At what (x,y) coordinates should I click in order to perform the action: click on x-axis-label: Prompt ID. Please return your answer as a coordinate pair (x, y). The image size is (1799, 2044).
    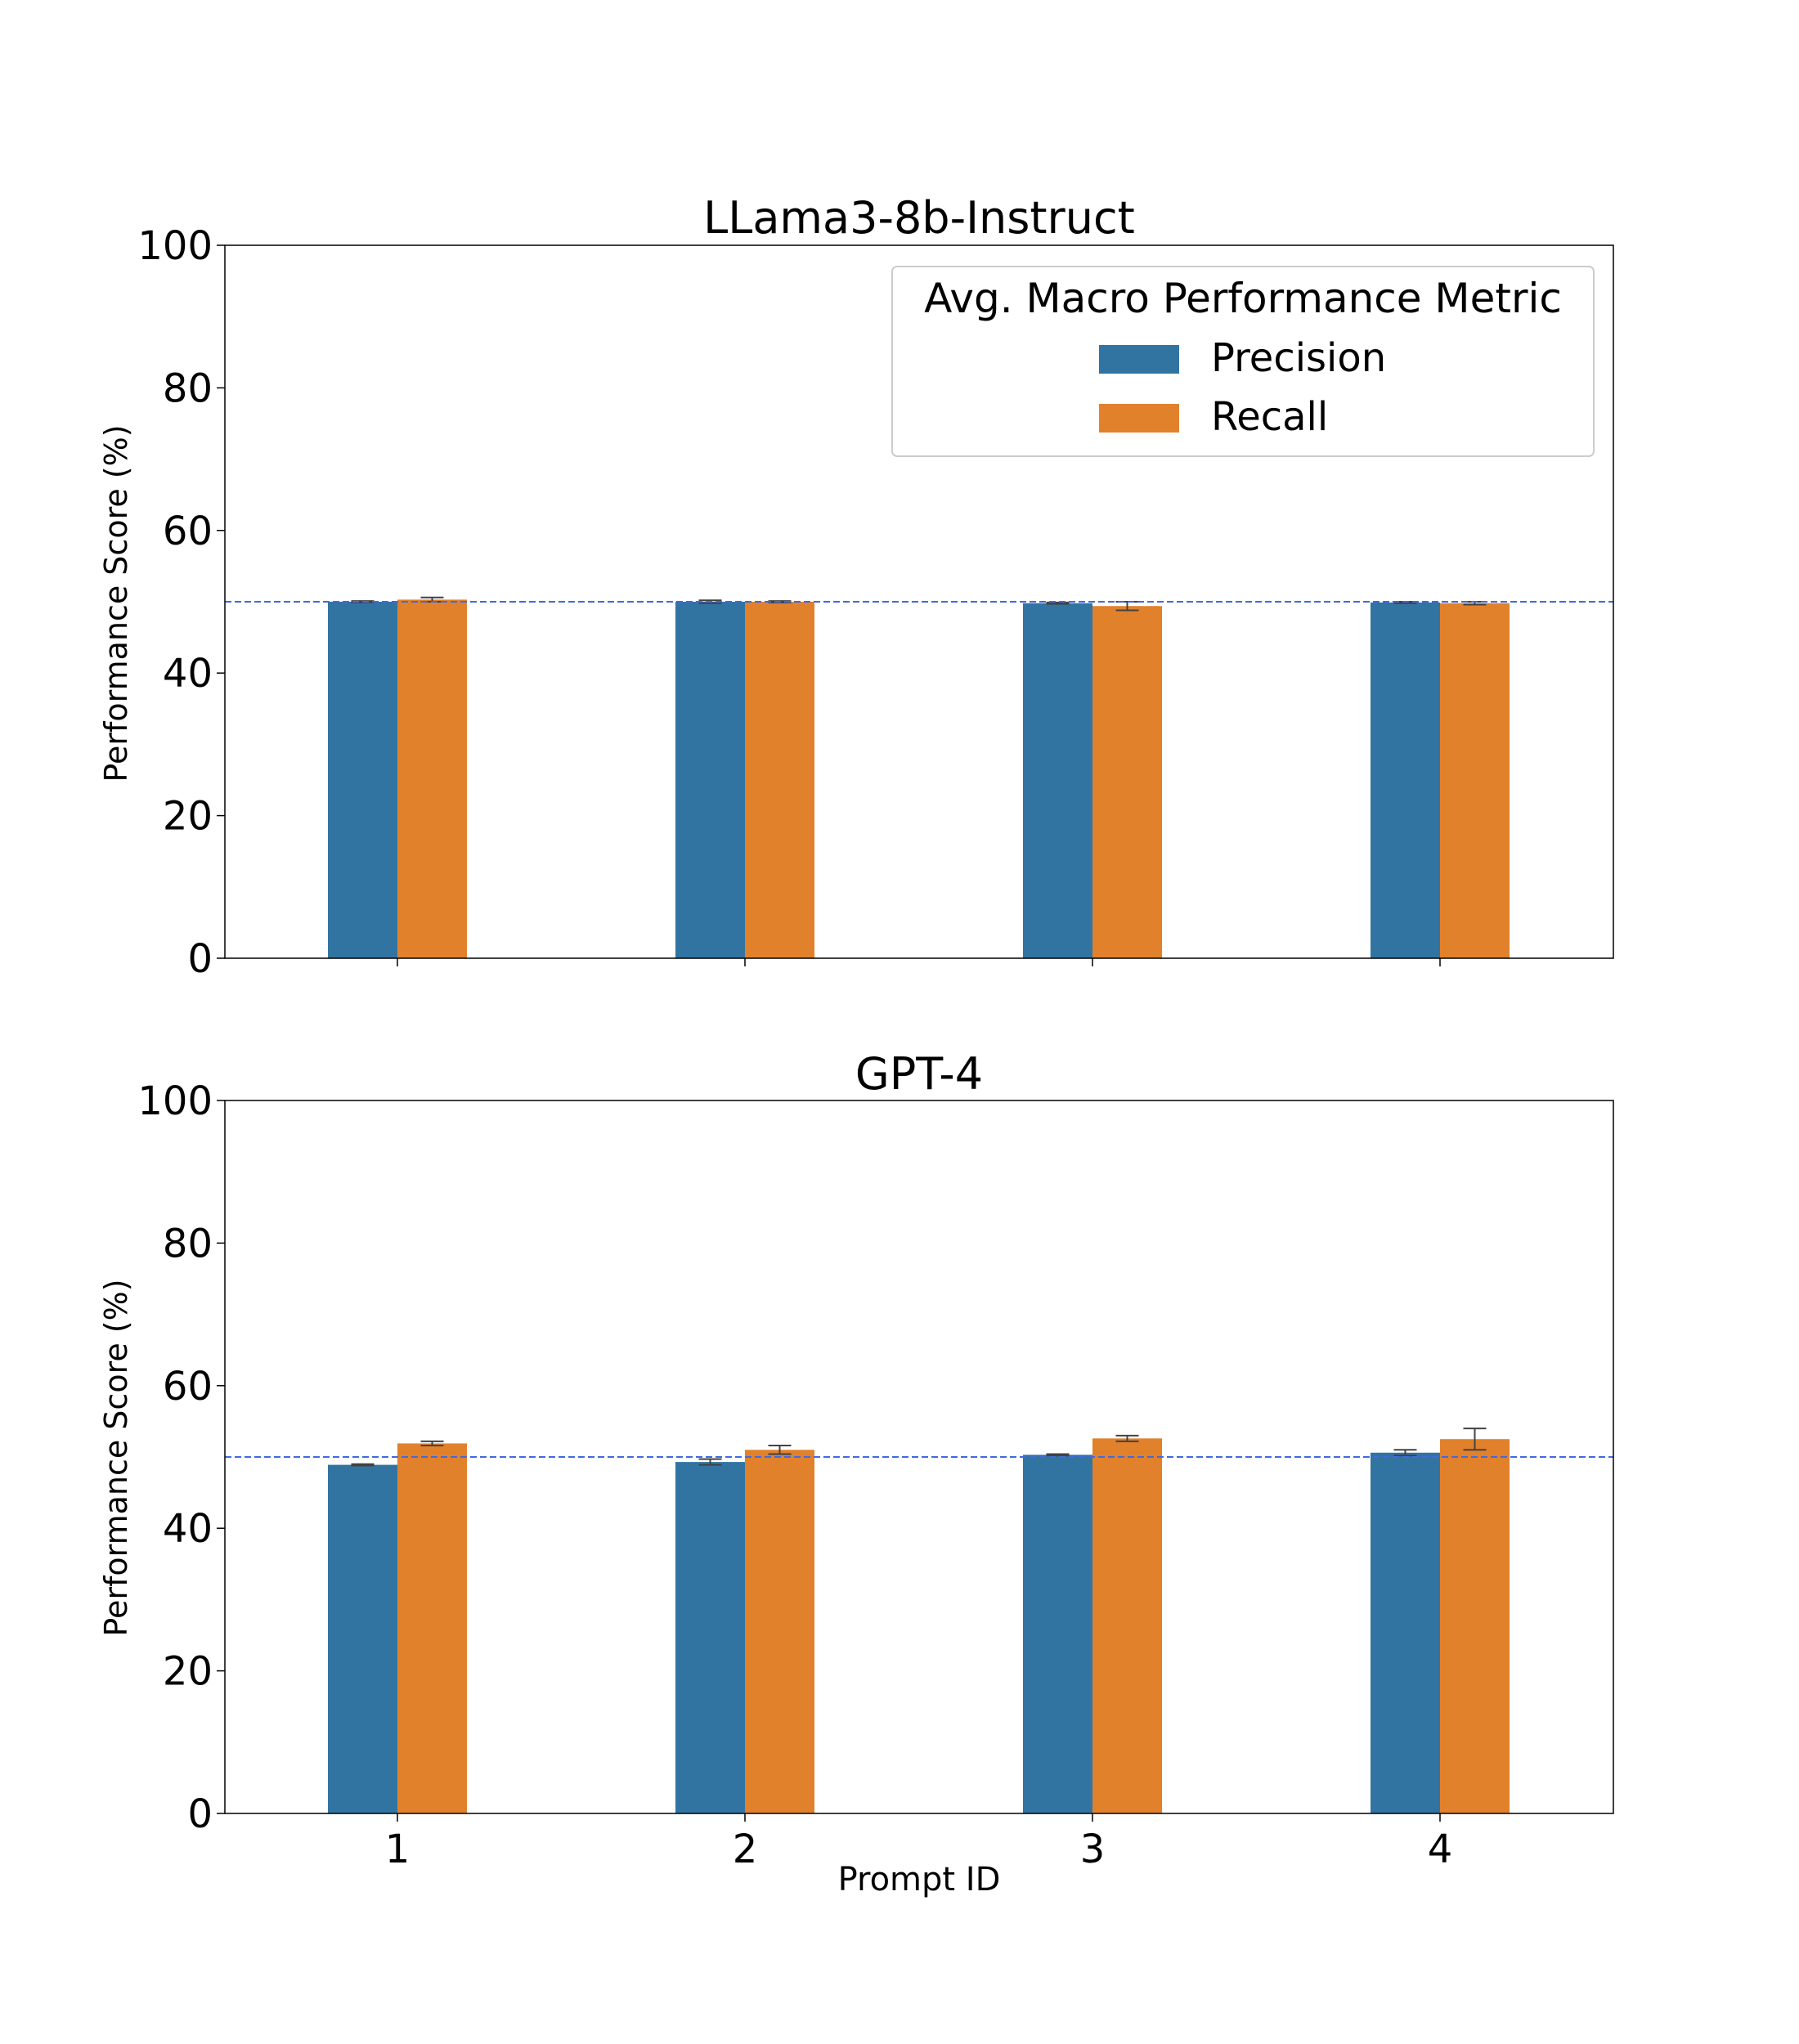
    Looking at the image, I should click on (919, 1880).